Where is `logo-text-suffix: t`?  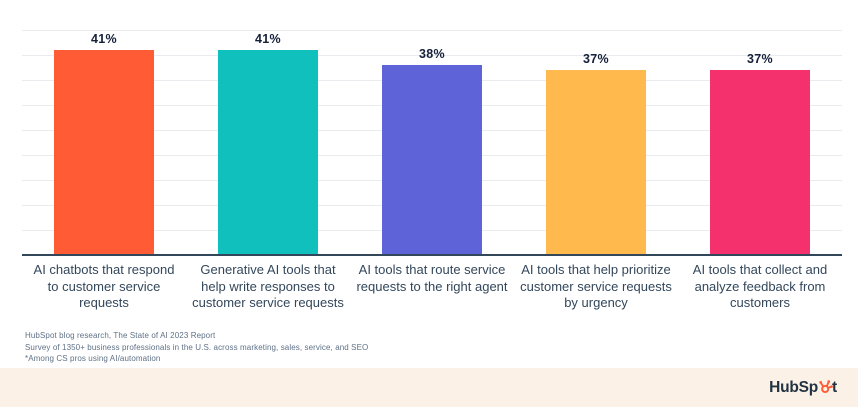 logo-text-suffix: t is located at coordinates (834, 387).